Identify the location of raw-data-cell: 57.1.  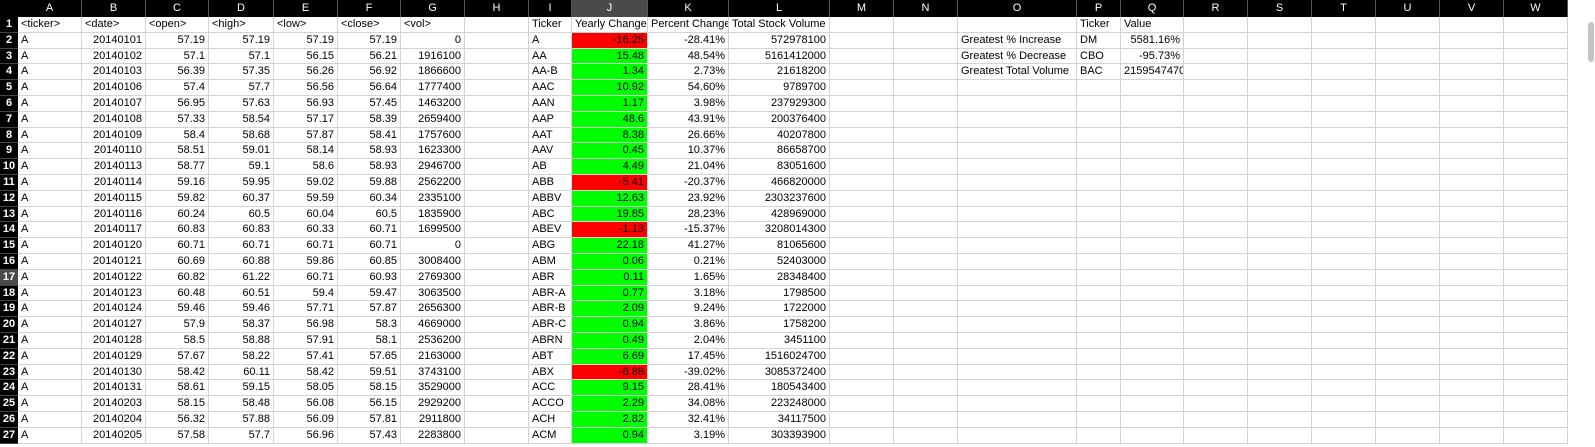
(241, 56).